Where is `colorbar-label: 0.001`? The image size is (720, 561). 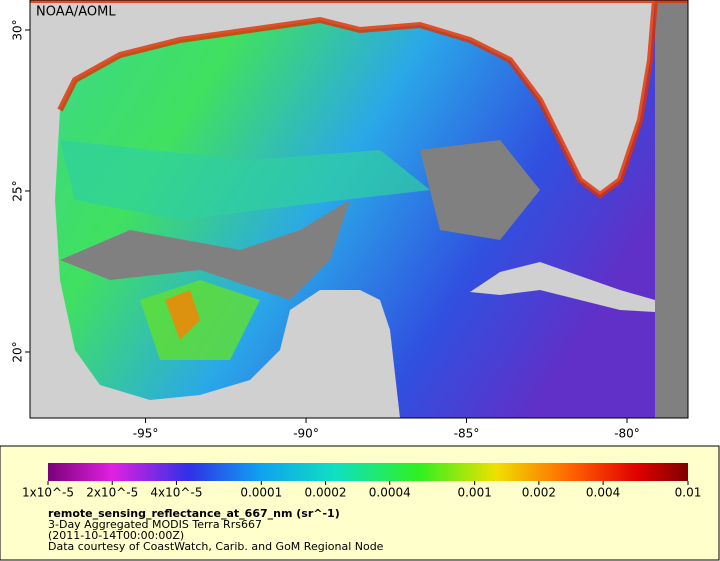 colorbar-label: 0.001 is located at coordinates (474, 493).